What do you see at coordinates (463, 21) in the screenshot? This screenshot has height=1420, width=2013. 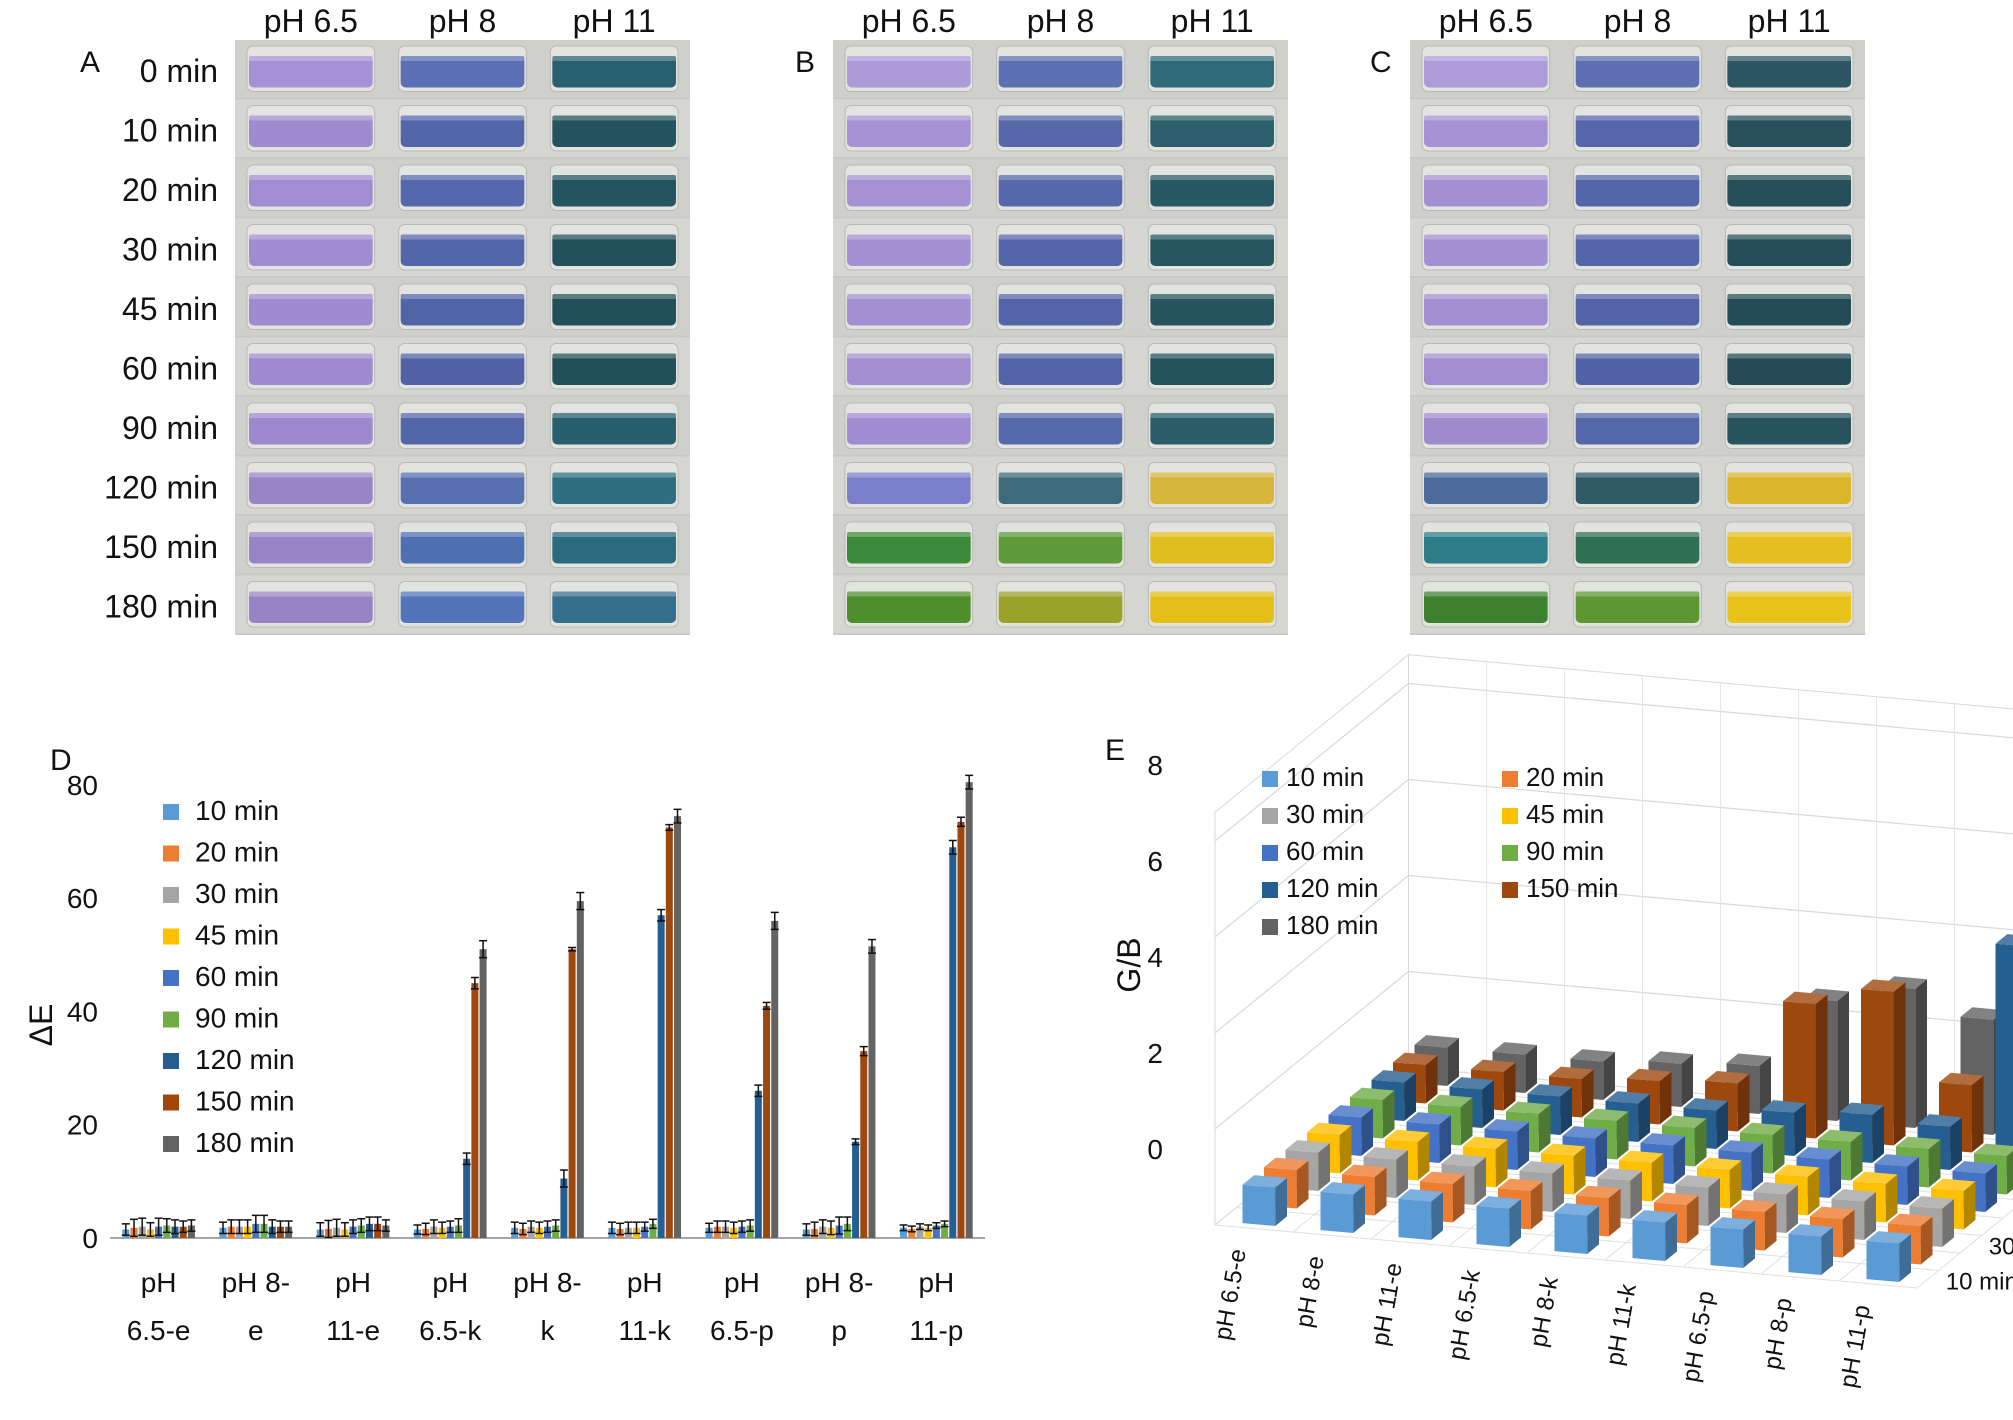 I see `column-header: pH 8` at bounding box center [463, 21].